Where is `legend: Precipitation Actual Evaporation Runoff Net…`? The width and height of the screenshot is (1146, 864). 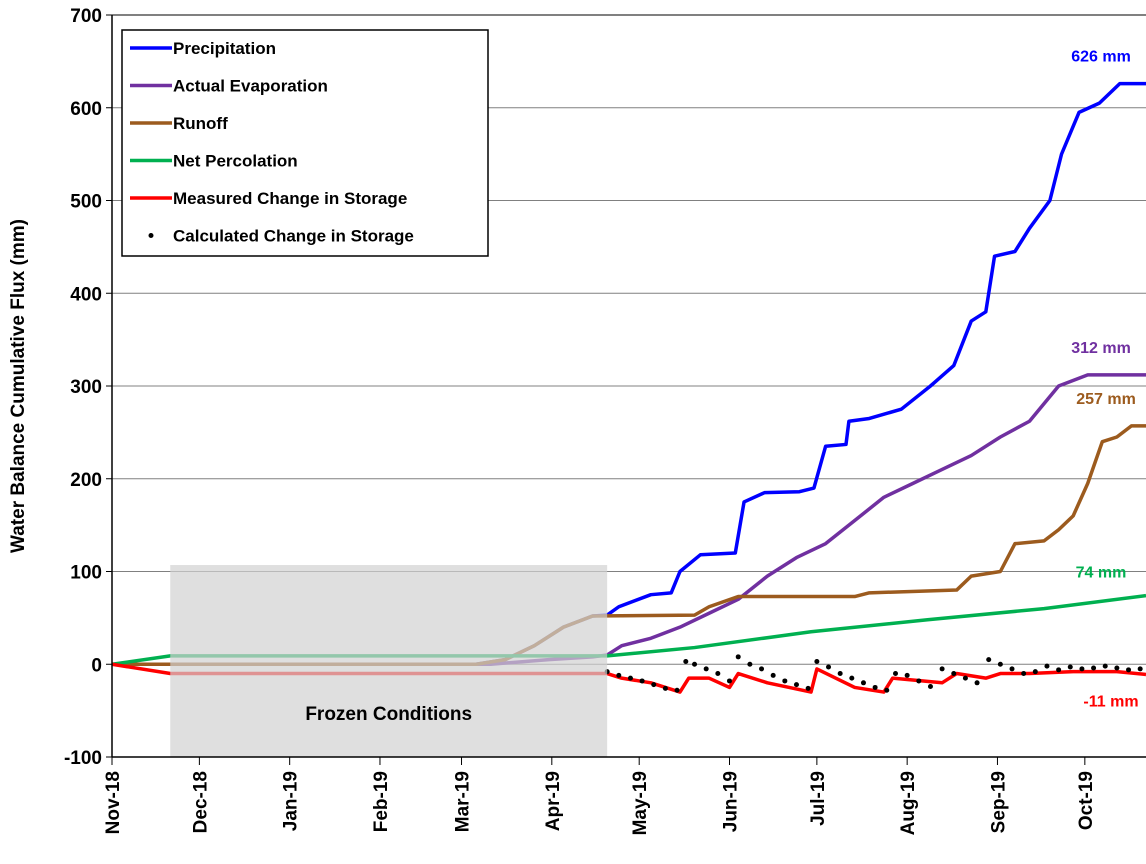
legend: Precipitation Actual Evaporation Runoff Net… is located at coordinates (305, 143).